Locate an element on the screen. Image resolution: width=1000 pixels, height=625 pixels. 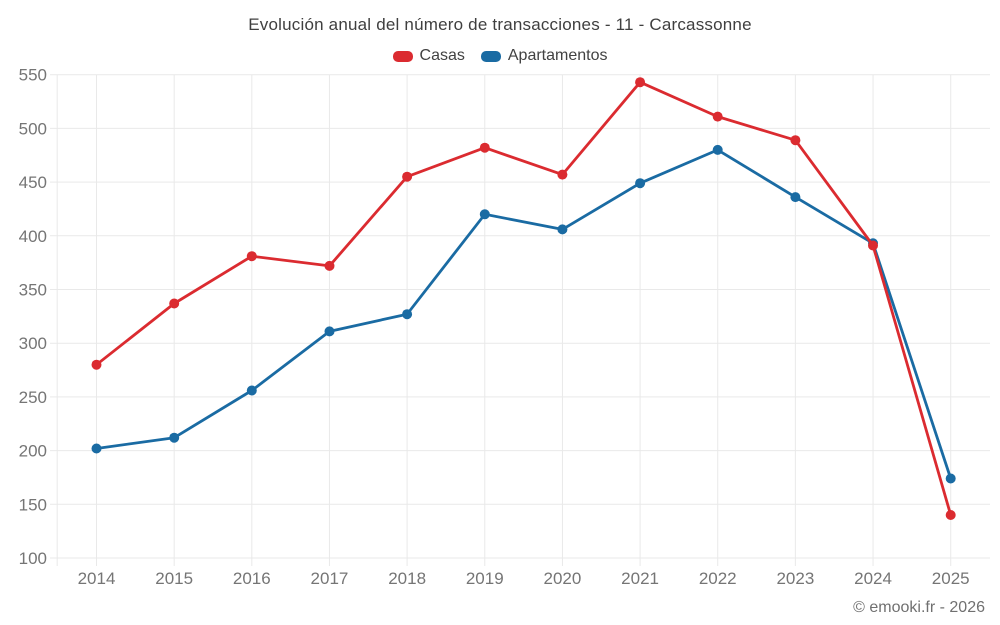
legend-item-apartamentos: Apartamentos is located at coordinates (544, 56).